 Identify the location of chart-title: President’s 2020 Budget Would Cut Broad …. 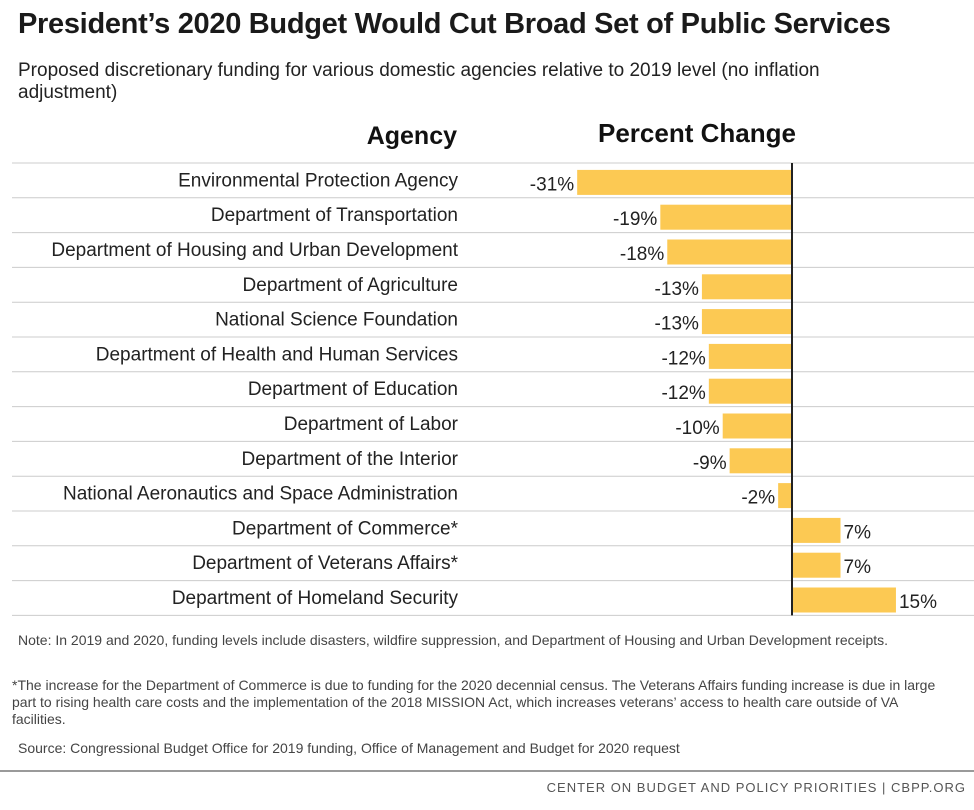
(454, 24).